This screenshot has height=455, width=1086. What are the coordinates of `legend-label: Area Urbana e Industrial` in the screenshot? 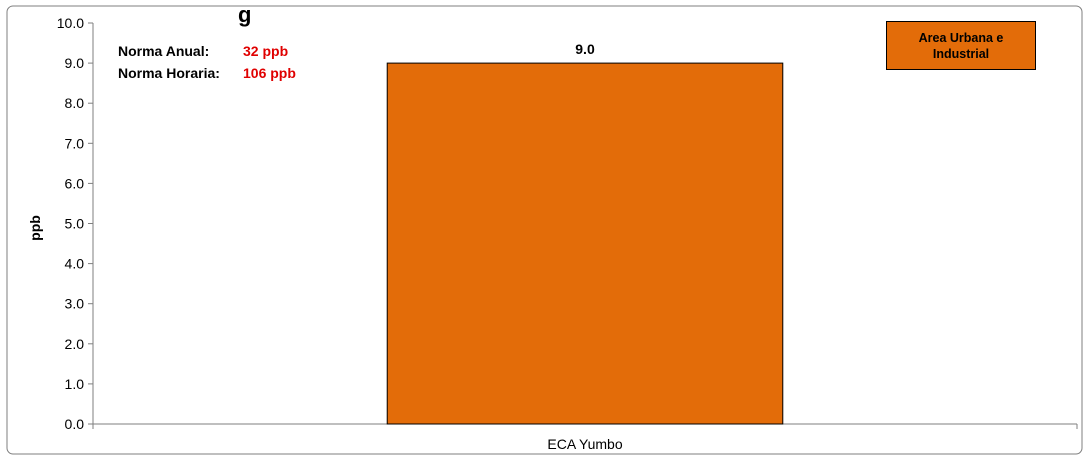 It's located at (961, 45).